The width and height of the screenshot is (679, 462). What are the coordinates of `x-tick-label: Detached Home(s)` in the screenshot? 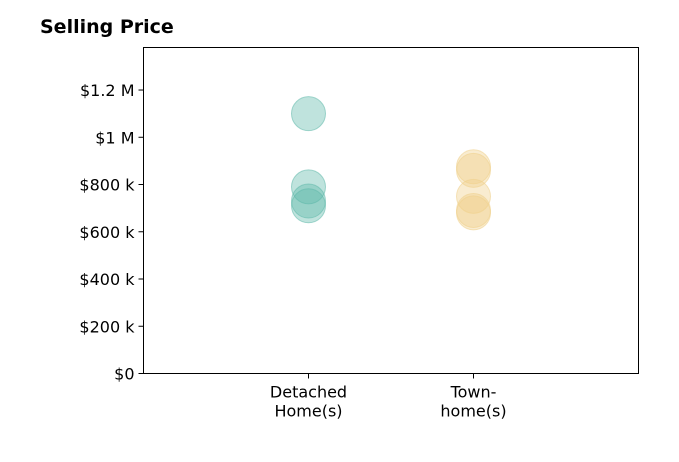 It's located at (308, 402).